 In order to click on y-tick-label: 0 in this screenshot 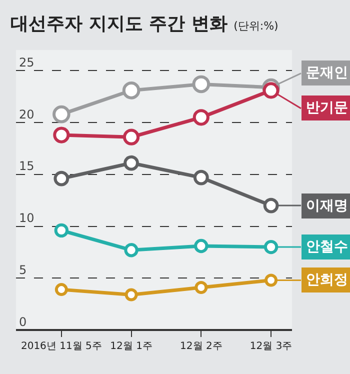, I will do `click(23, 321)`.